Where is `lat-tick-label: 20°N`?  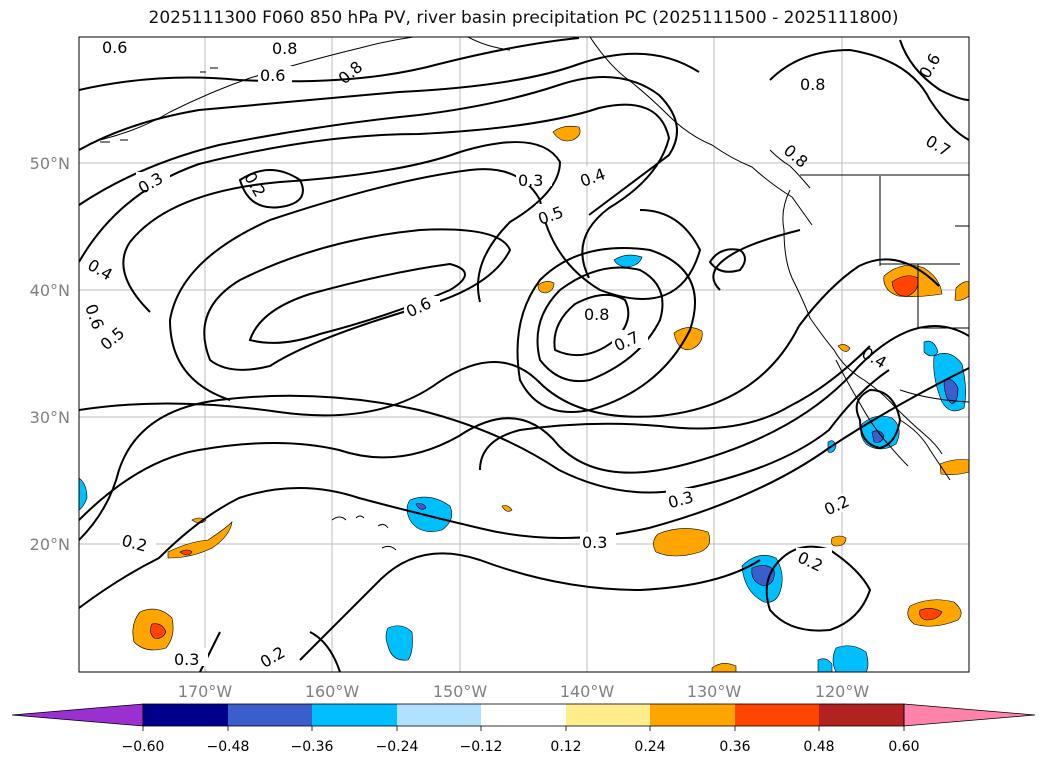 lat-tick-label: 20°N is located at coordinates (50, 544).